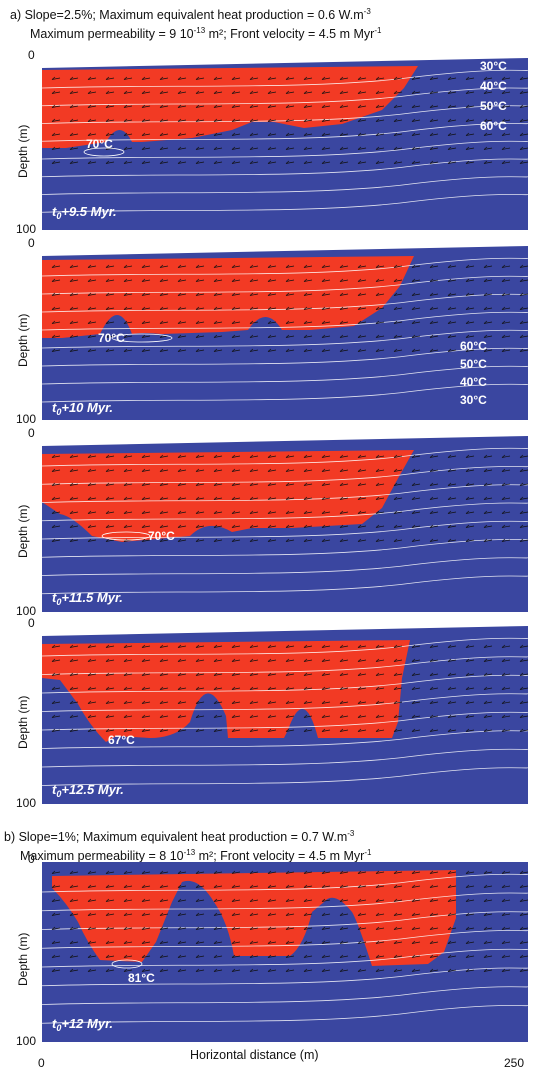 This screenshot has height=1074, width=538. I want to click on panel-1-core-ellipse, so click(104, 152).